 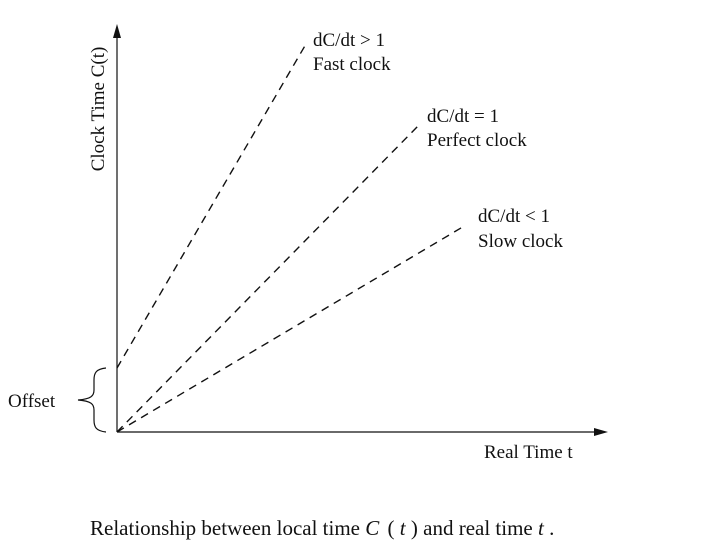 I want to click on caption-rparen: ), so click(x=414, y=528).